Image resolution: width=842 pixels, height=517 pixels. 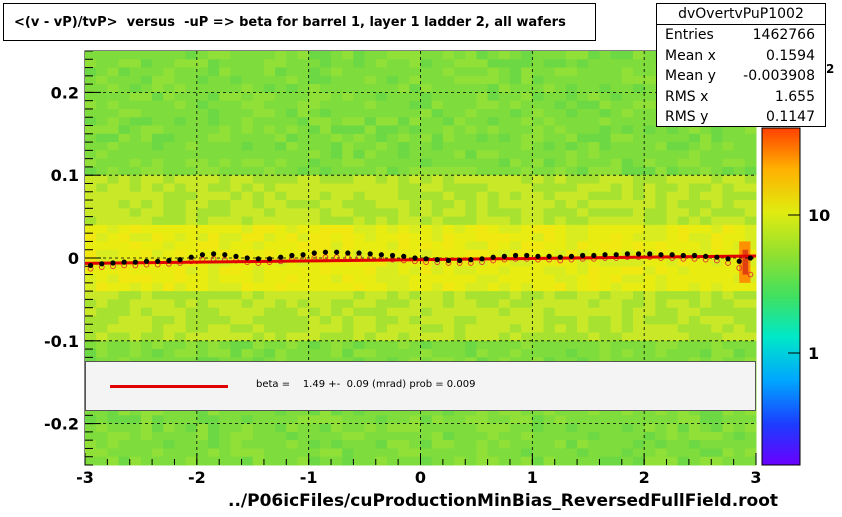 I want to click on legend-fit-text: beta = 1.49 +- 0.09 (mrad) prob = 0.009, so click(x=366, y=384).